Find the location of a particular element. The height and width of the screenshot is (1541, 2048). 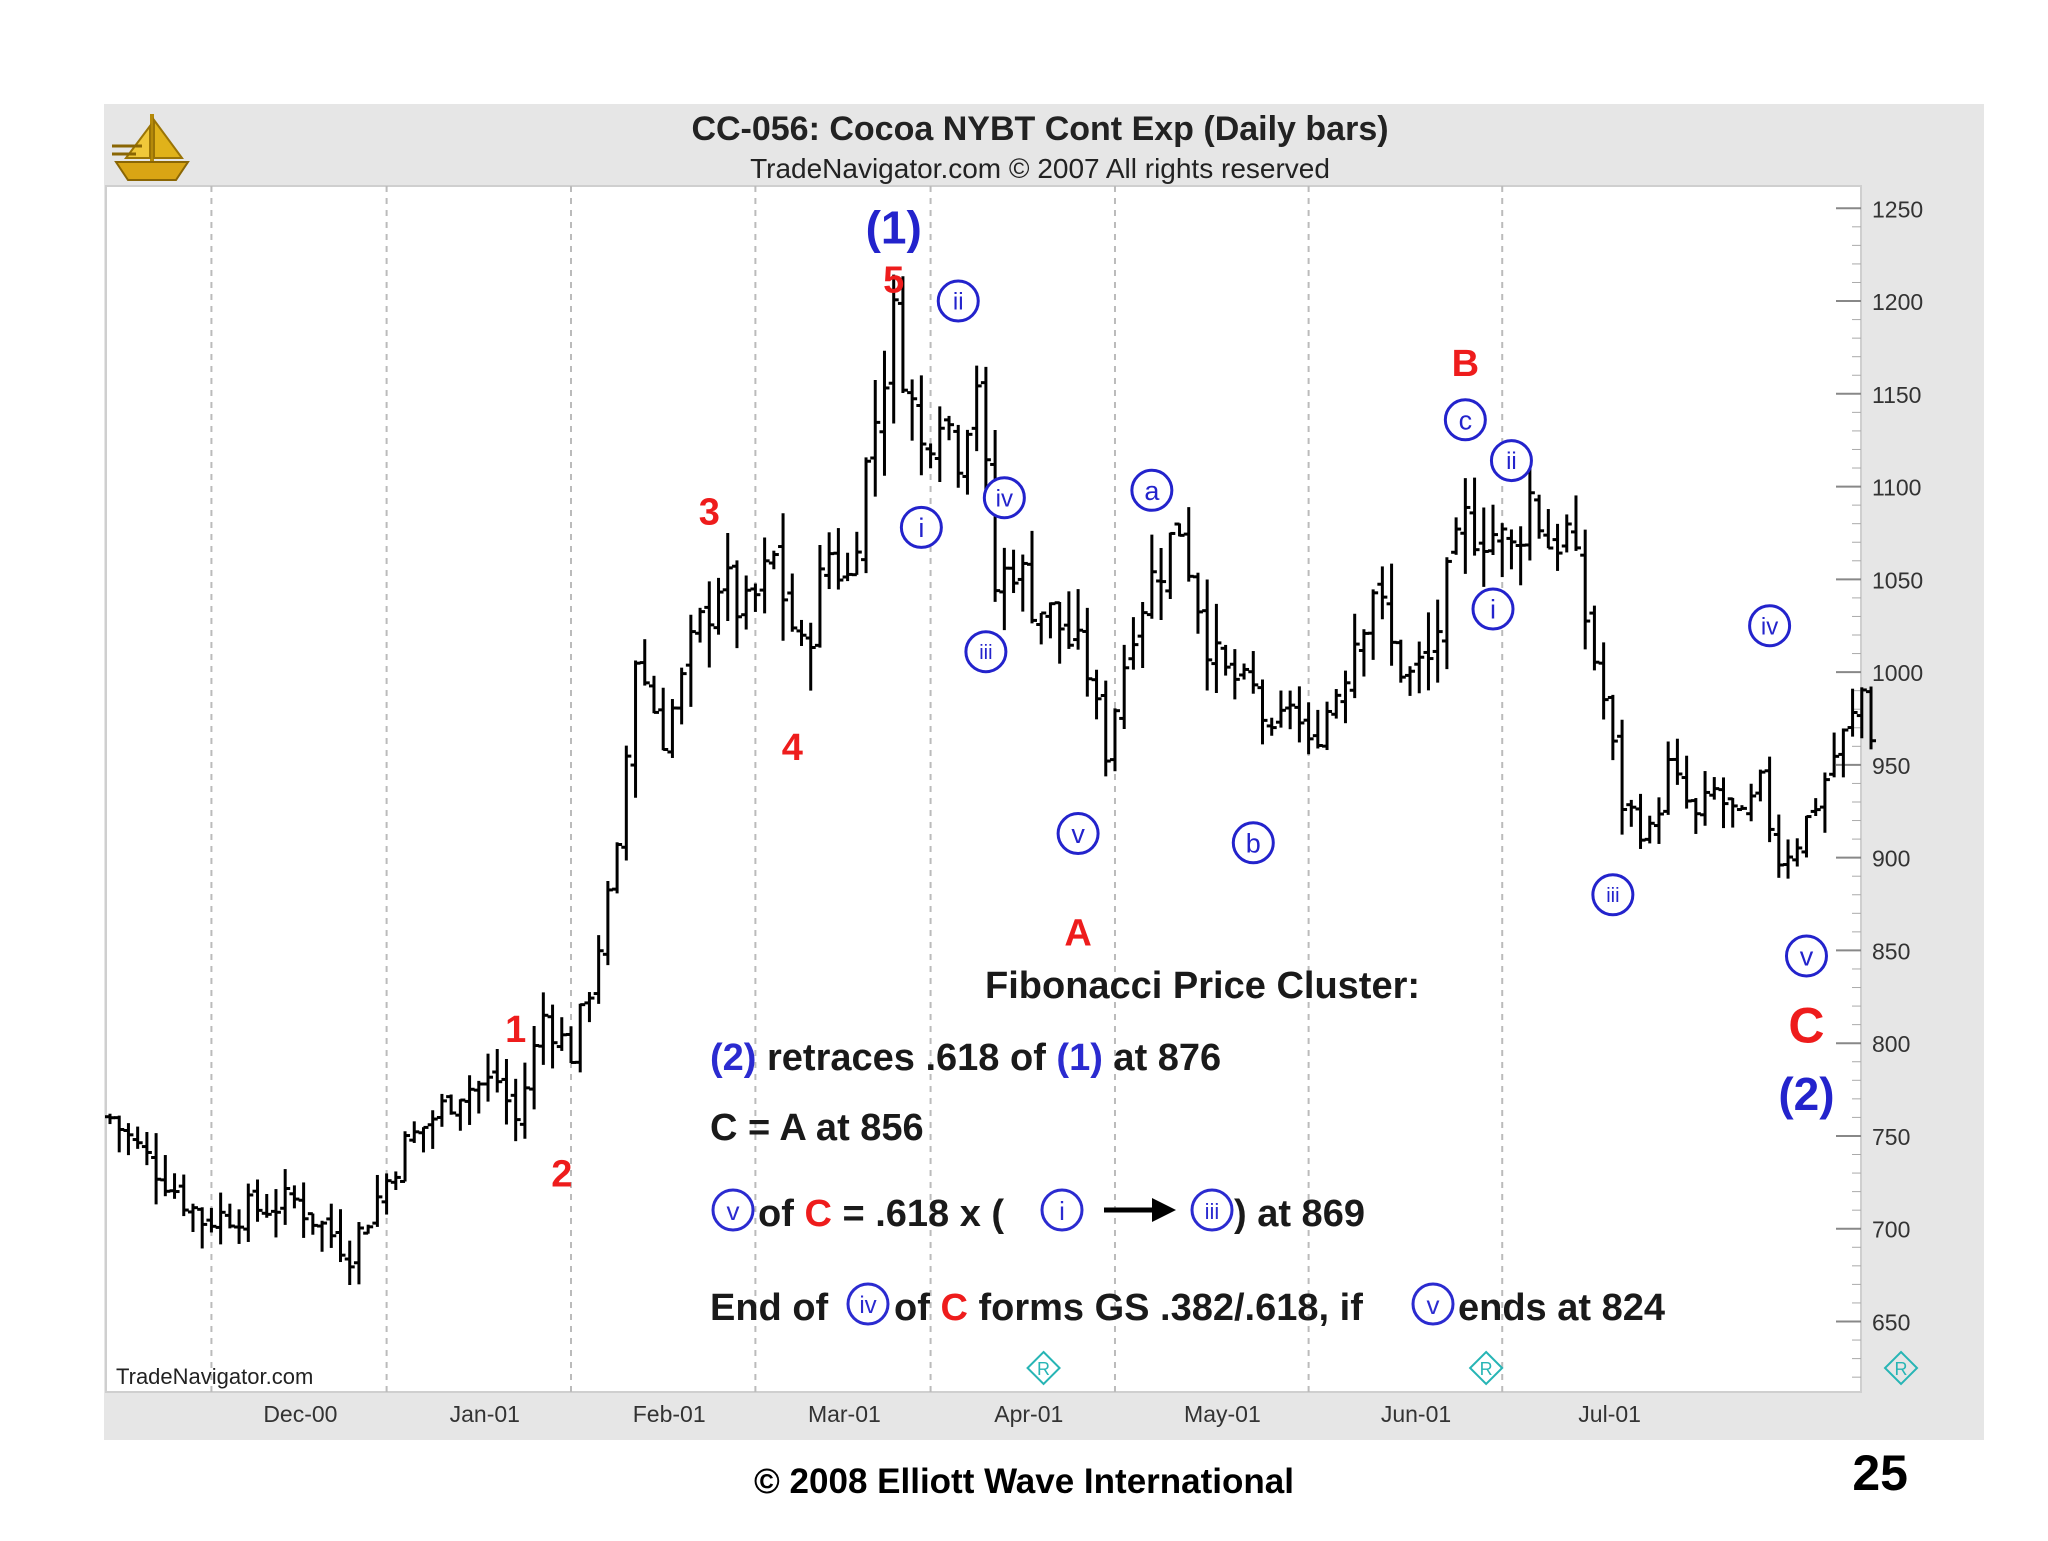

y-tick-label-2: 1150 is located at coordinates (1896, 395).